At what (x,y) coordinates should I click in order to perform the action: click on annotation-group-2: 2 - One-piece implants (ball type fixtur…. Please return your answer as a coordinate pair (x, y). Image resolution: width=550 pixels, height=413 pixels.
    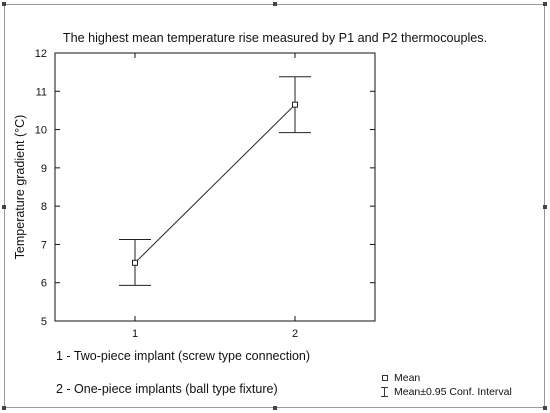
    Looking at the image, I should click on (167, 389).